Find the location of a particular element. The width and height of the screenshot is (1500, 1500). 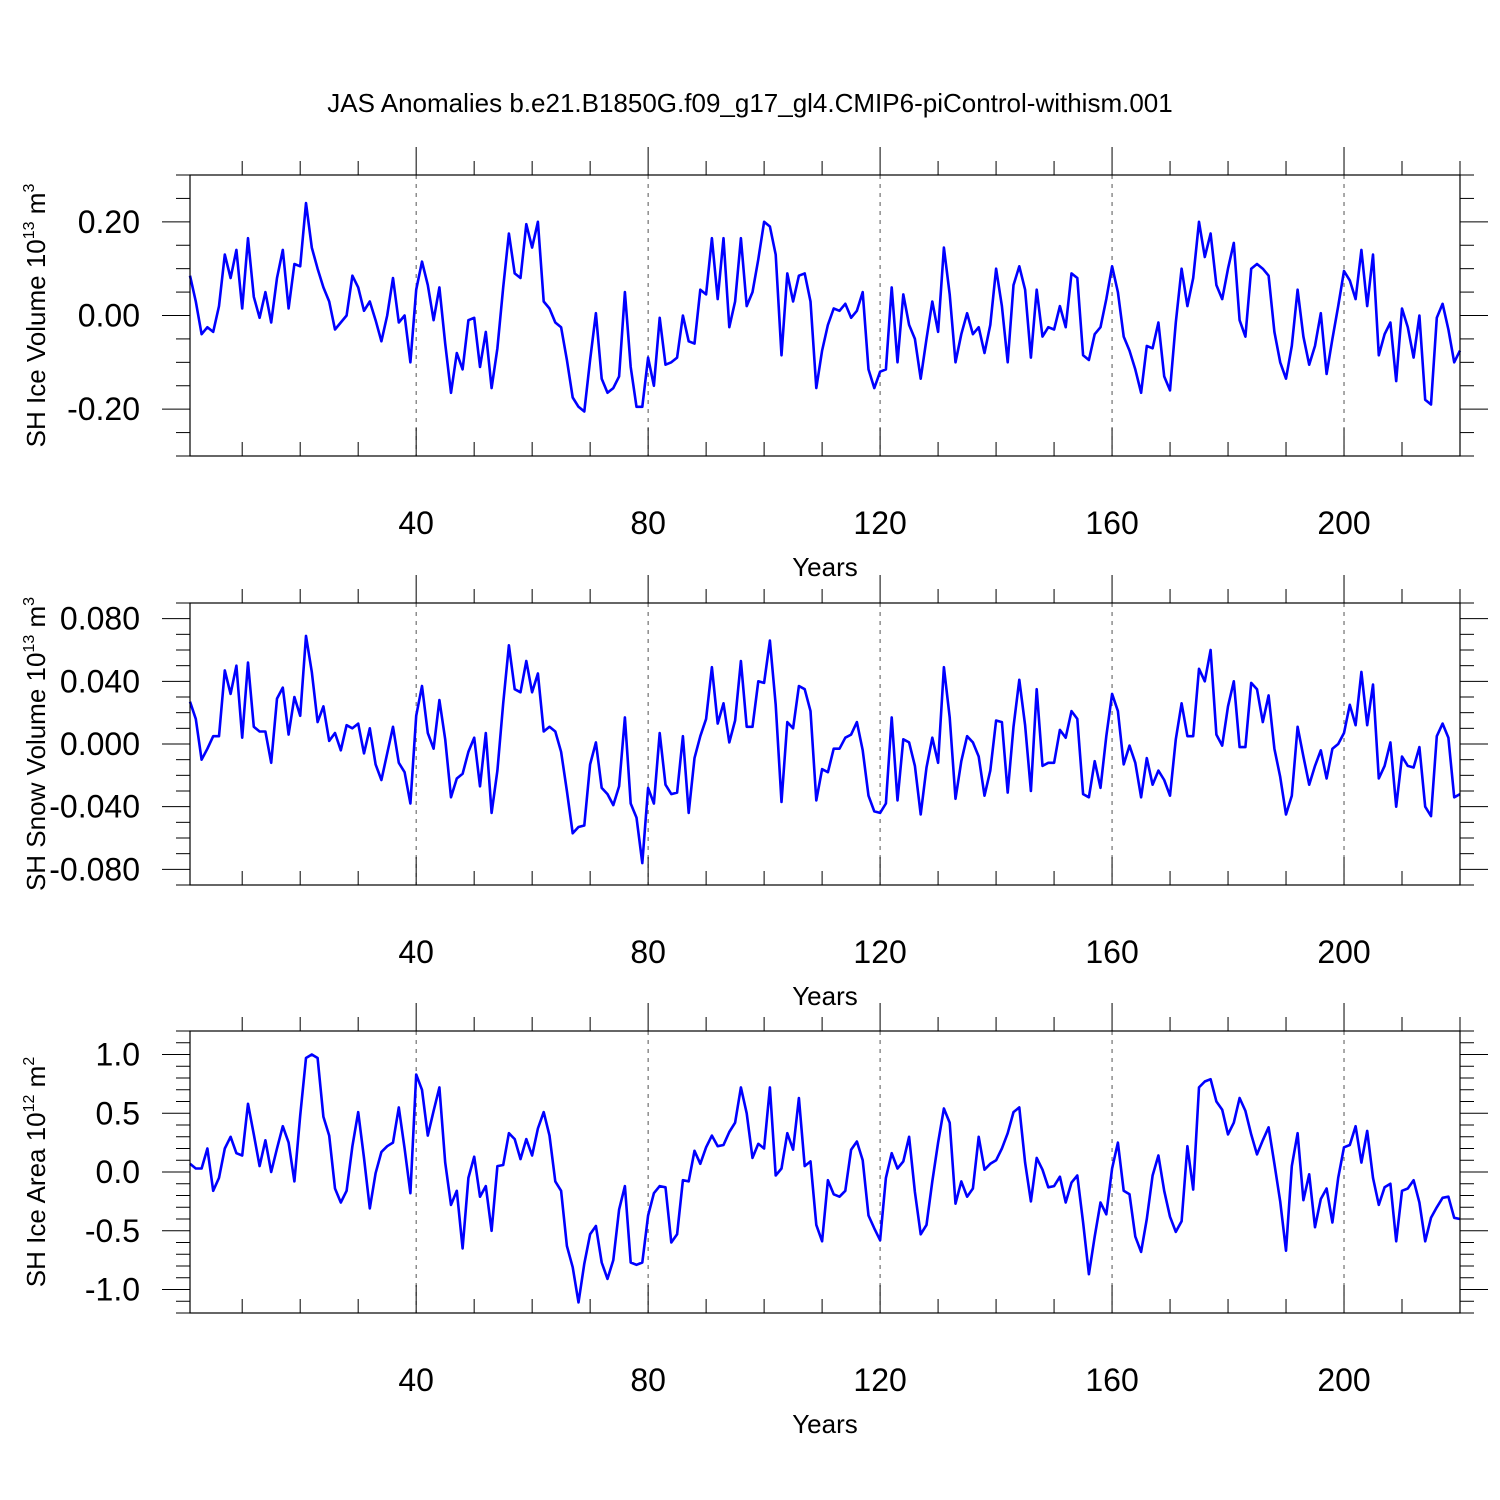

y-tick-label: 0.5 is located at coordinates (118, 1113).